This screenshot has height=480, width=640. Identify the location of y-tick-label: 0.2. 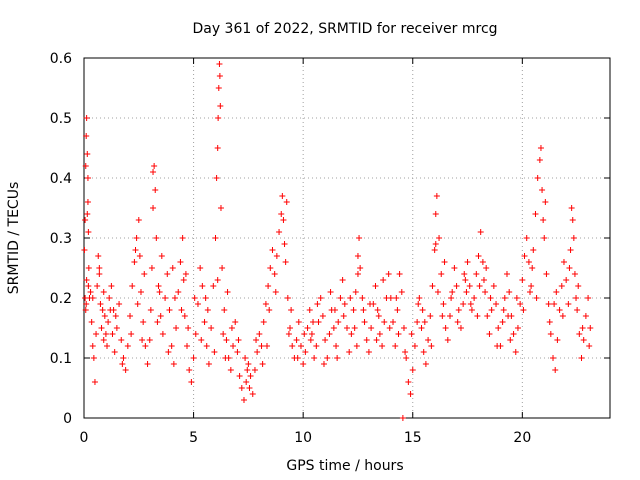
(61, 299).